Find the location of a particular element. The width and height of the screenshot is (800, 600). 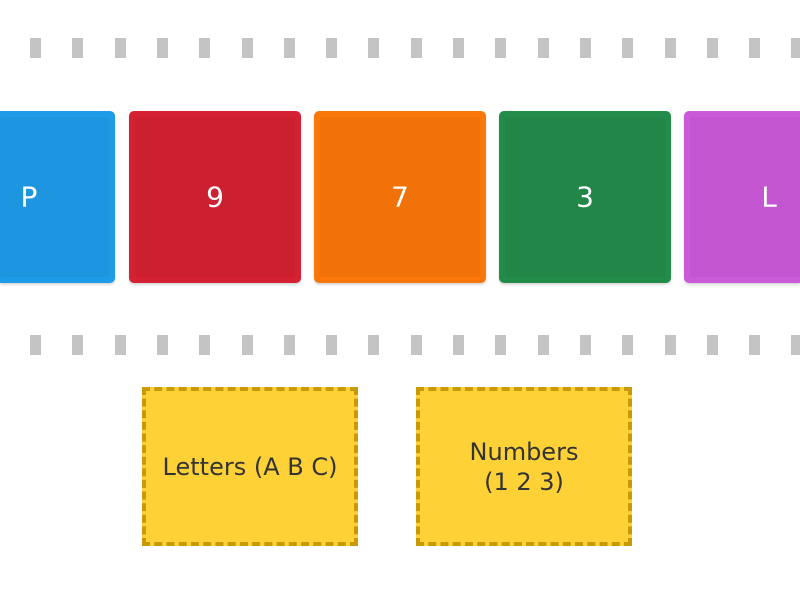

card-l: L is located at coordinates (742, 197).